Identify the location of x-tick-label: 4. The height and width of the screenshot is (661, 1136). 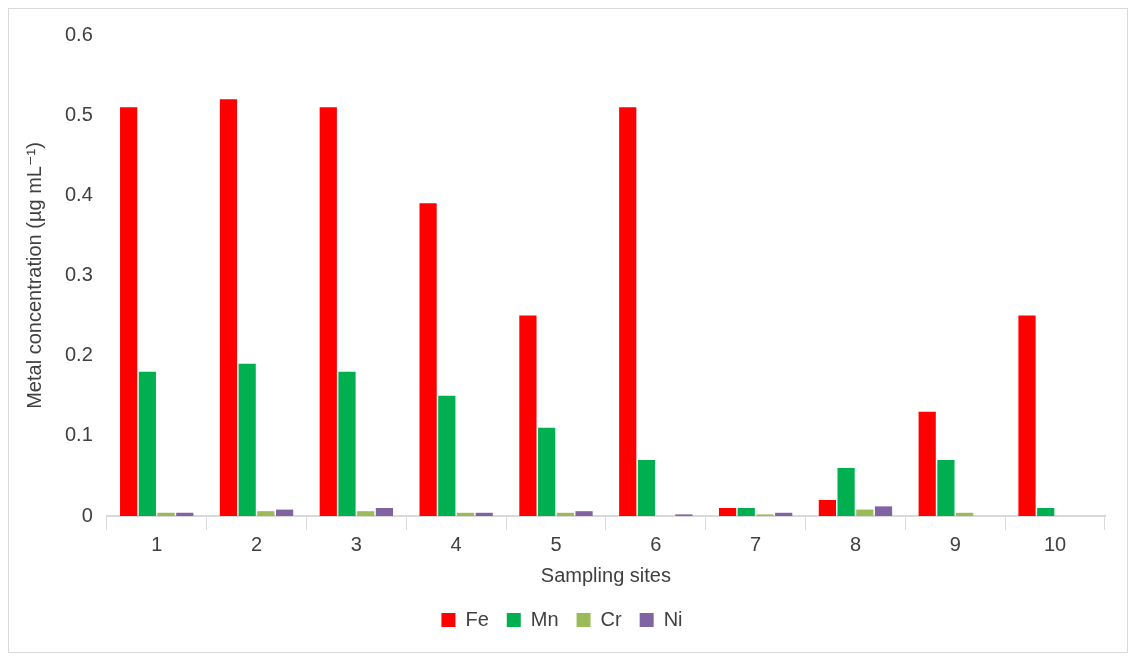
(456, 543).